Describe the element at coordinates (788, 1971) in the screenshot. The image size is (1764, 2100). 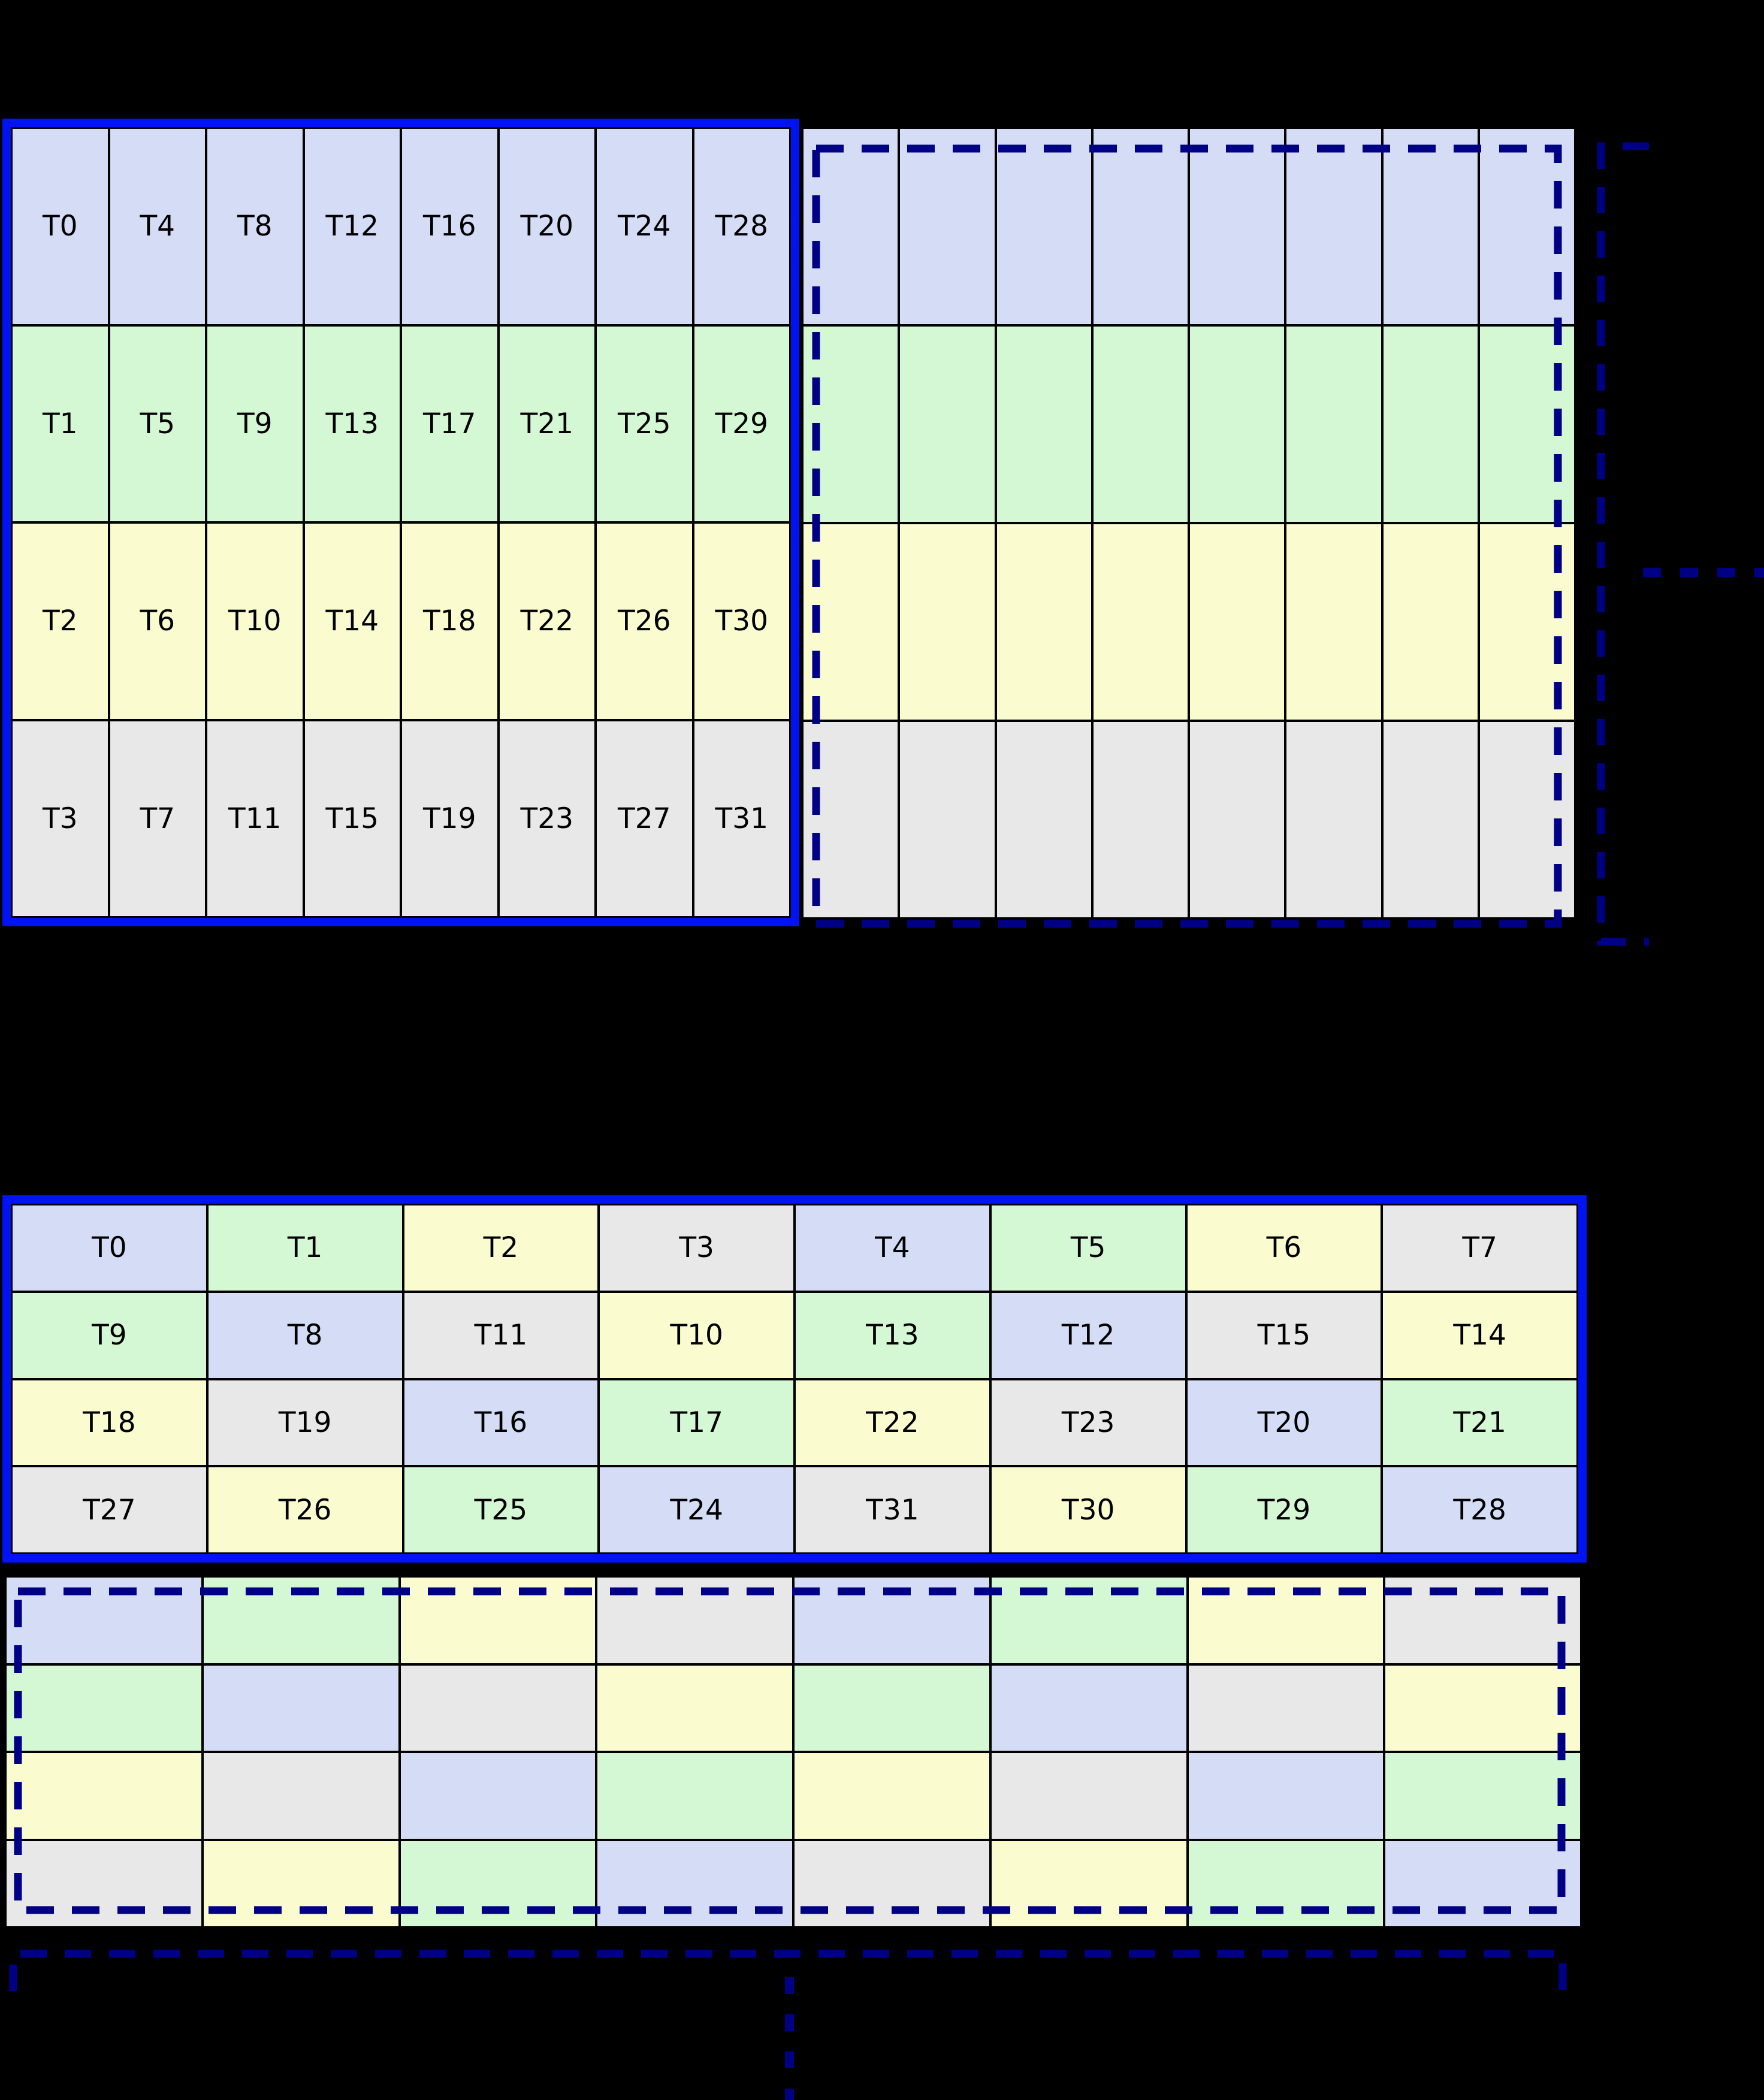
I see `bottom-continuation-bracket-icon` at that location.